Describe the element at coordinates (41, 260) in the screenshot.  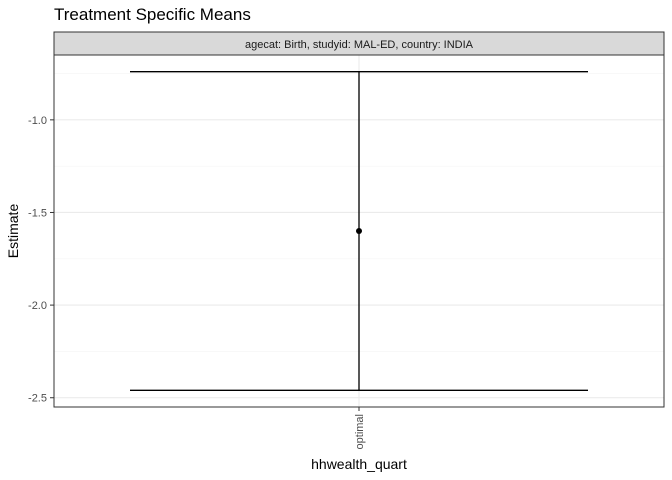
I see `y-axis: -1.0 -1.5 -2.0 -2.5` at that location.